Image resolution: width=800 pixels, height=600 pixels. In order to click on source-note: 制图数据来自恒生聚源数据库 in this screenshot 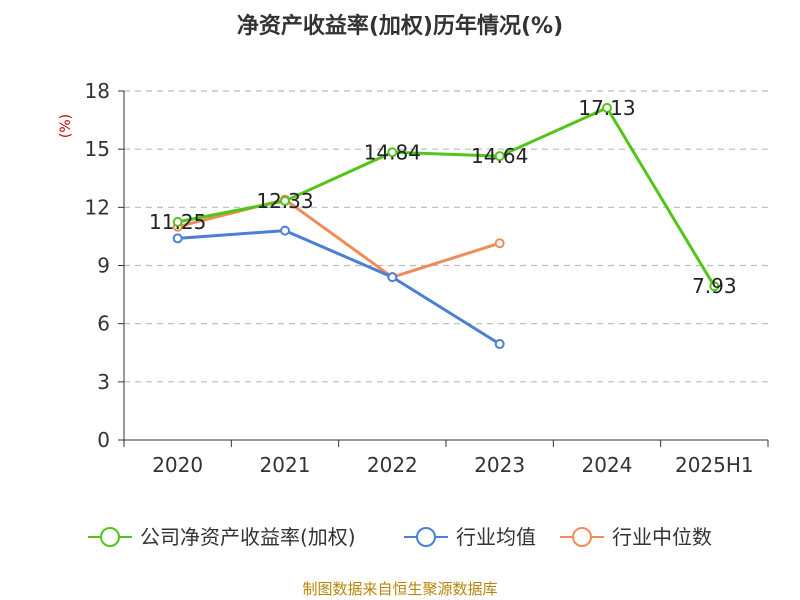, I will do `click(399, 589)`.